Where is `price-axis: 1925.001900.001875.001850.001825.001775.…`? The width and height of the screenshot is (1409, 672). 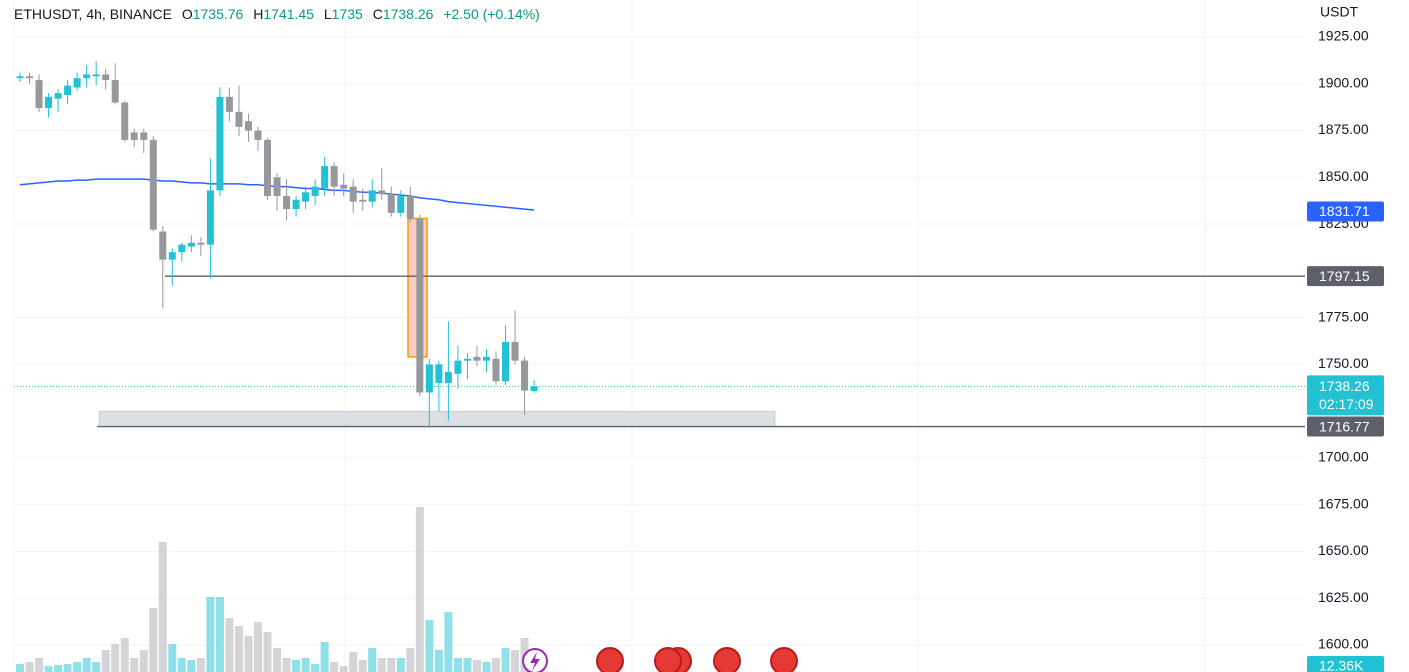 price-axis: 1925.001900.001875.001850.001825.001775.… is located at coordinates (1345, 350).